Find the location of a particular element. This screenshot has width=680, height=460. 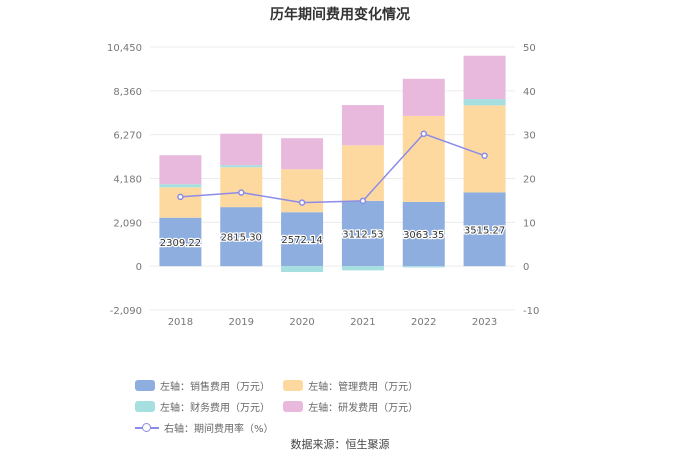

legend-swatch-admin is located at coordinates (293, 385).